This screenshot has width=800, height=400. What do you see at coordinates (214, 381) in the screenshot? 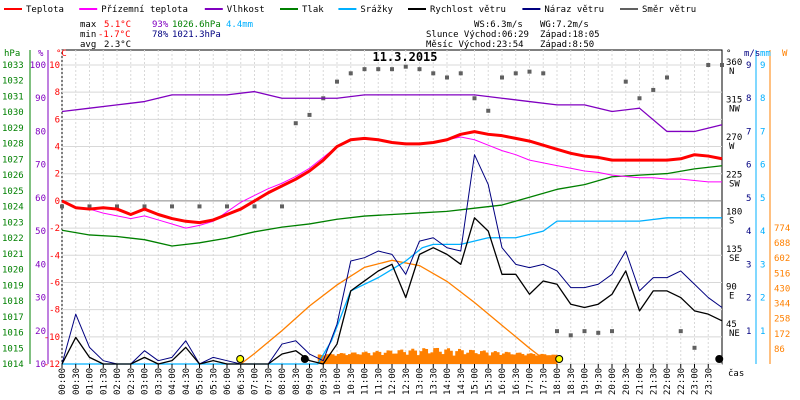
I see `x-tick-label: 05:30` at bounding box center [214, 381].